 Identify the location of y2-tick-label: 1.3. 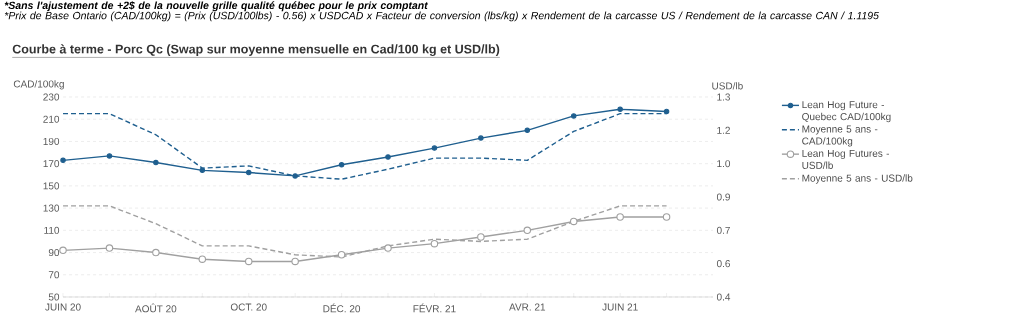
(723, 97).